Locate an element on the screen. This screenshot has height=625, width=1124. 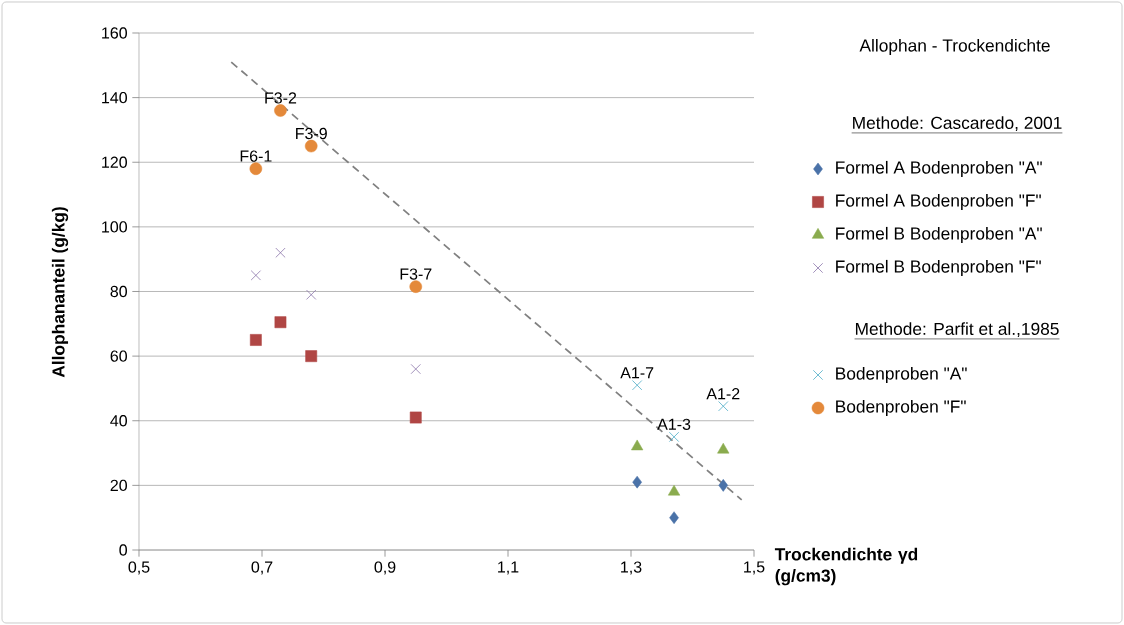
annotation: F6-1 is located at coordinates (256, 156).